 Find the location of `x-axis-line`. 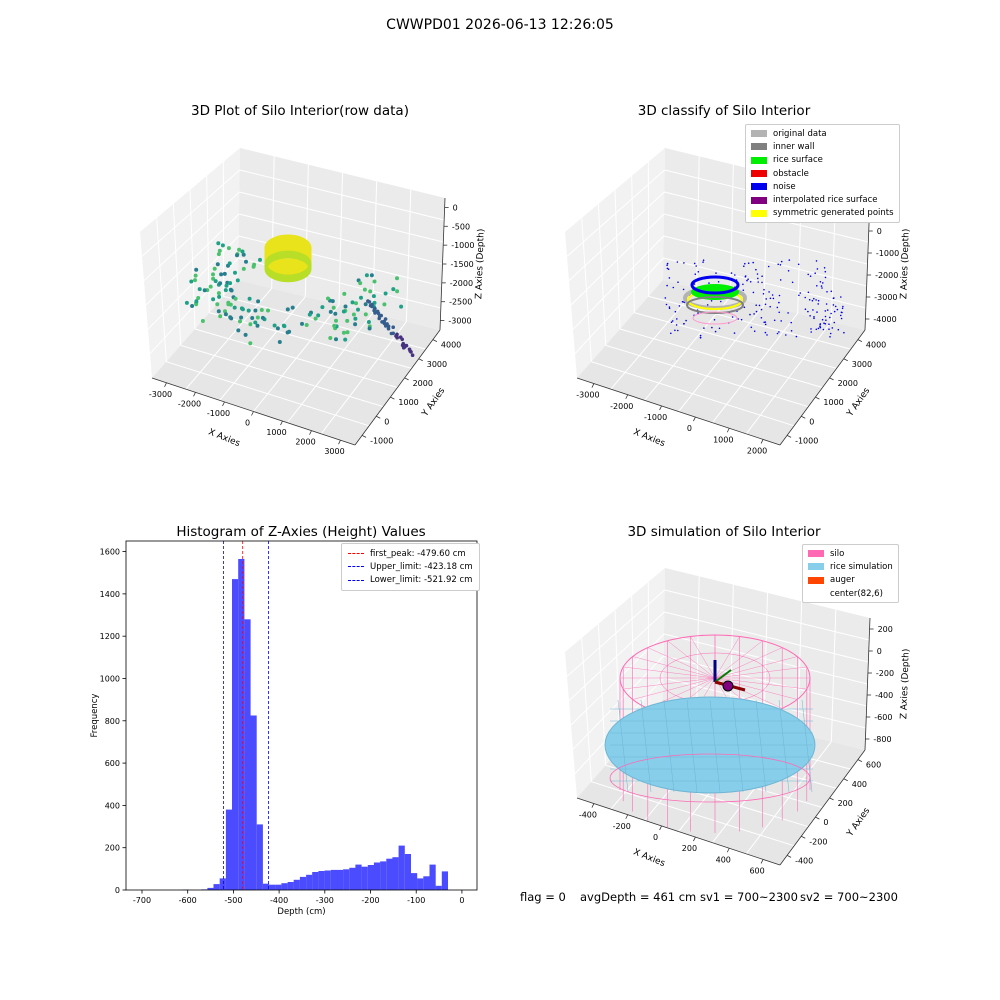

x-axis-line is located at coordinates (678, 411).